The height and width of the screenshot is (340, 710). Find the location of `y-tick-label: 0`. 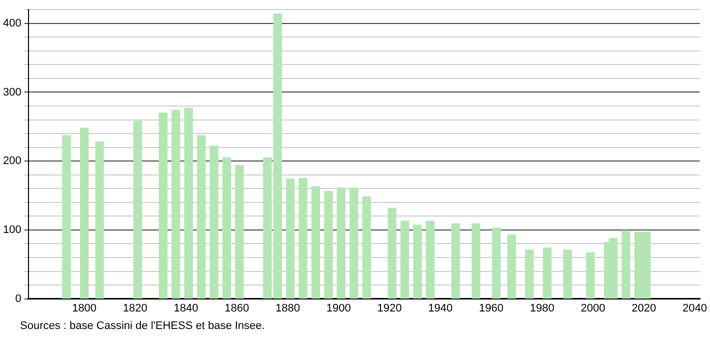

y-tick-label: 0 is located at coordinates (18, 298).